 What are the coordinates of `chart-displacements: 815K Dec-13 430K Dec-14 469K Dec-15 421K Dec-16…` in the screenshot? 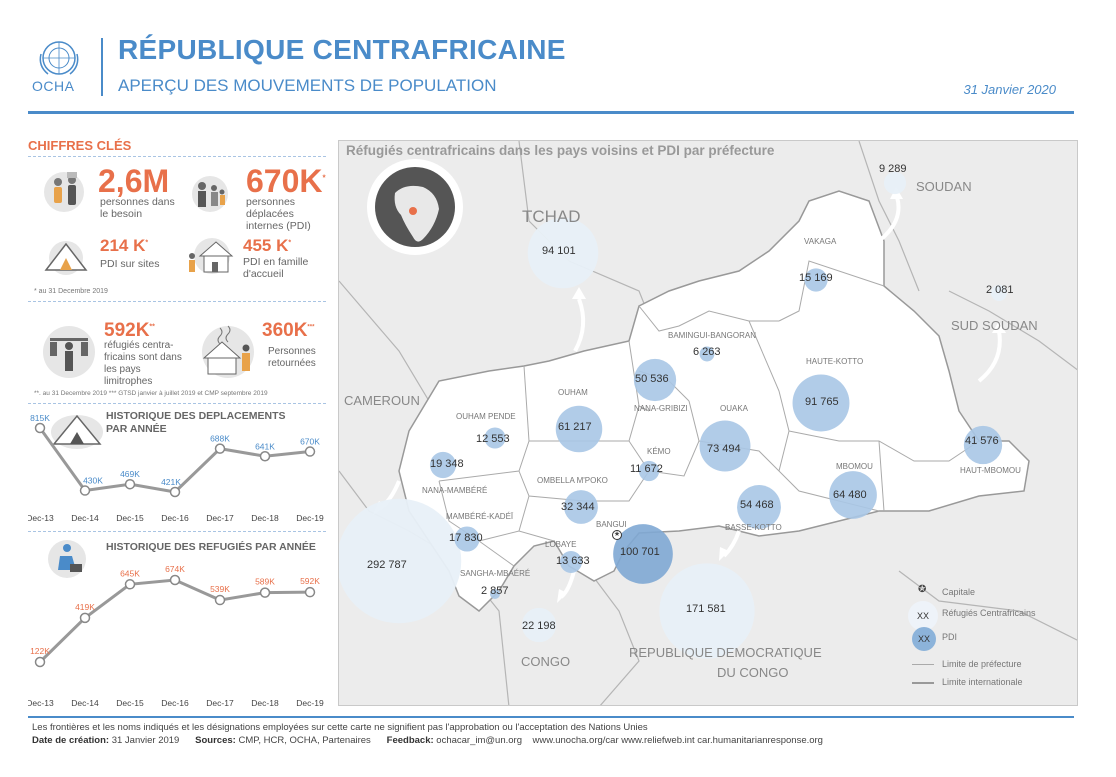 It's located at (176, 468).